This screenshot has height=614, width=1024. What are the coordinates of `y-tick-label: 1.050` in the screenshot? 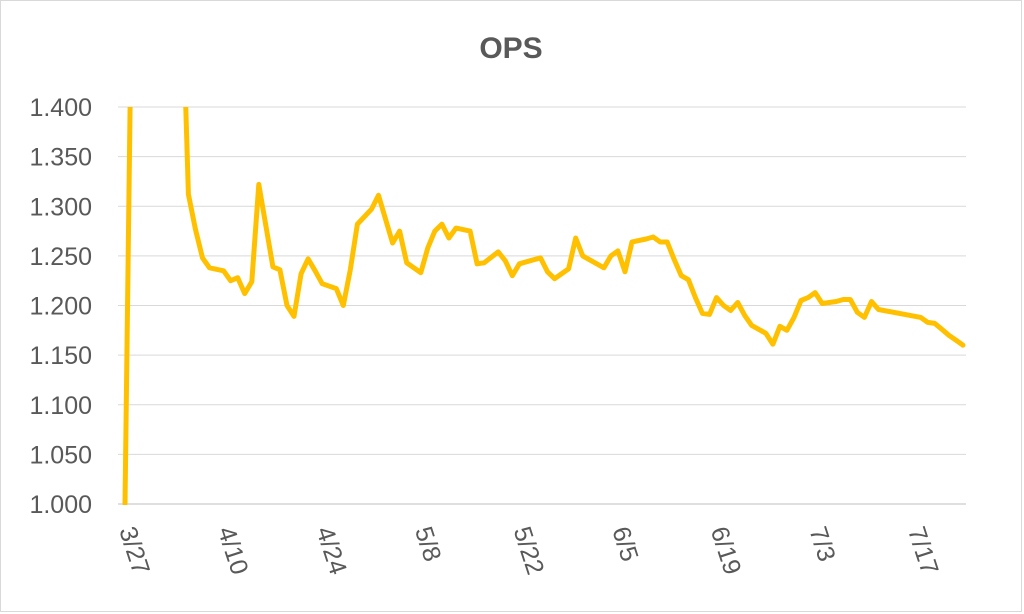 It's located at (60, 455).